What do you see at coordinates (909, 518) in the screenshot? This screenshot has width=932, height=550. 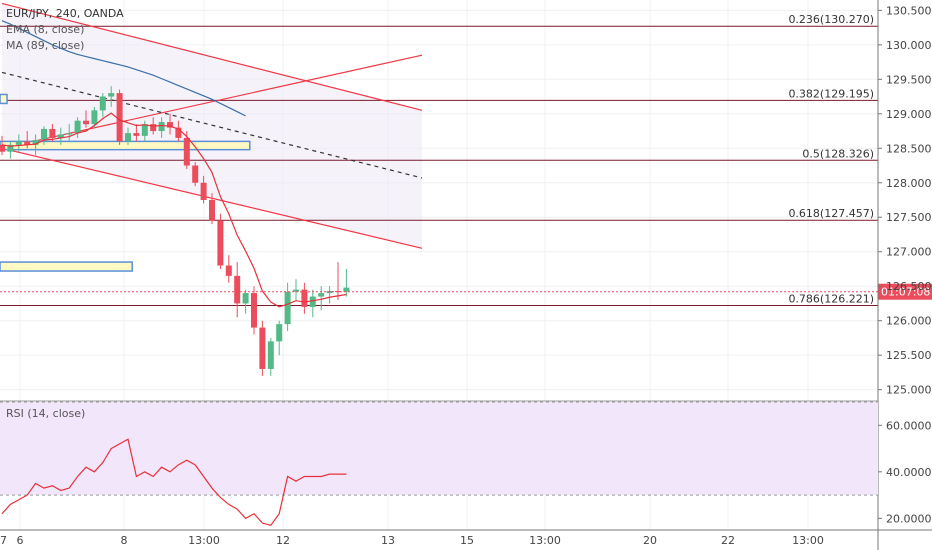 I see `rsi-tick-label: 20.0000` at bounding box center [909, 518].